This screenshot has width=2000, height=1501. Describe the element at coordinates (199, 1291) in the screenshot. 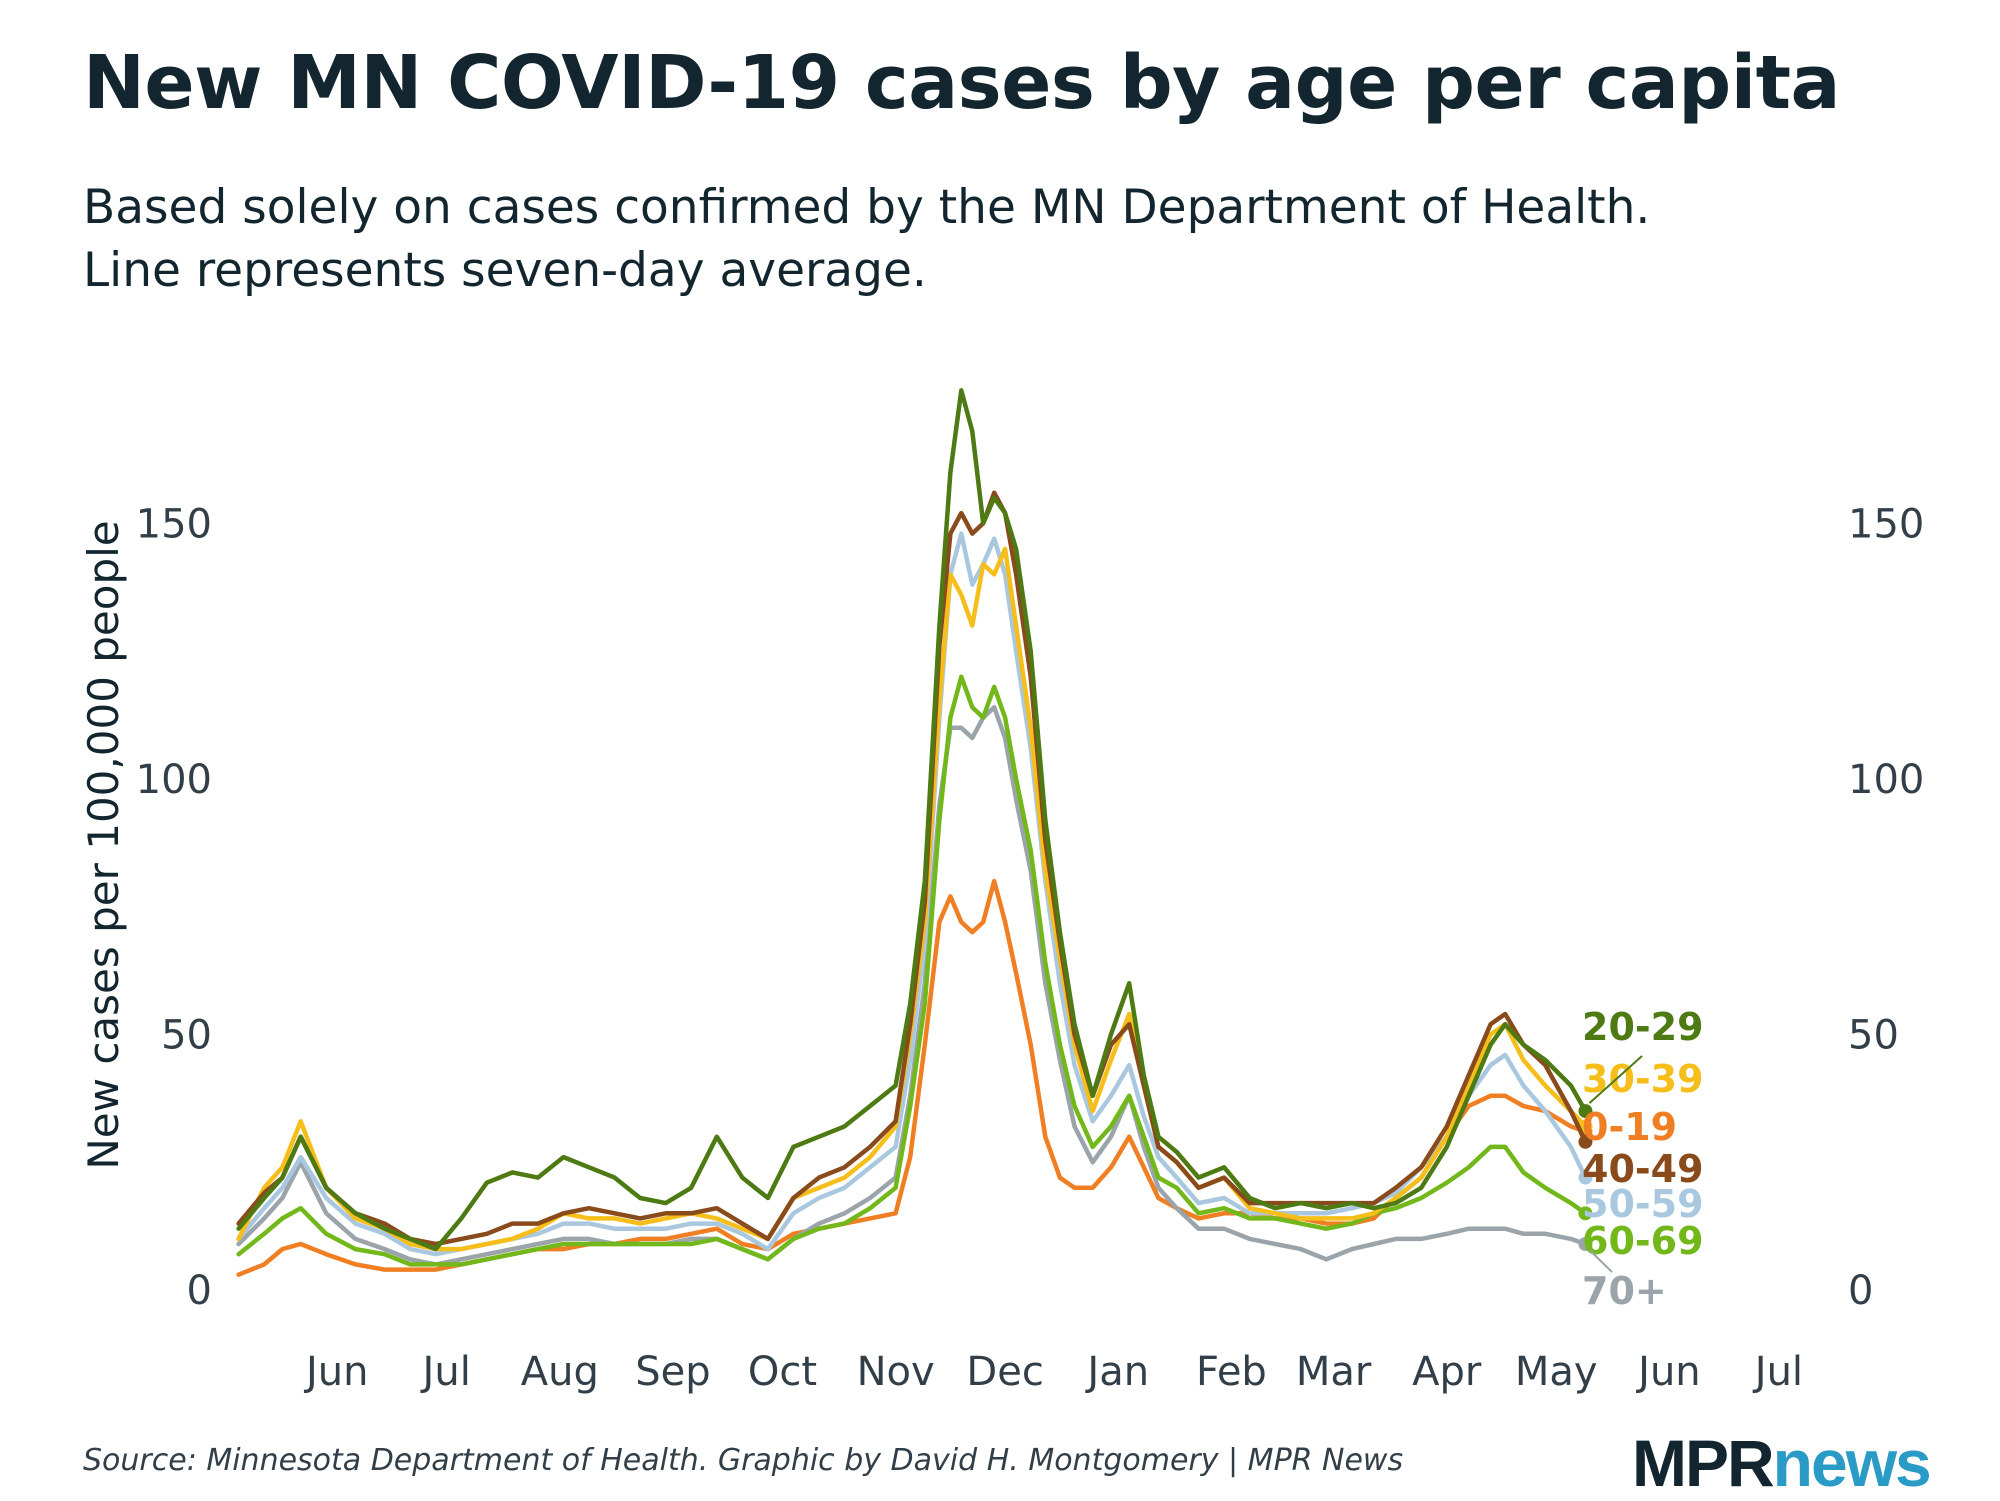

I see `y-tick-label-left: 0` at that location.